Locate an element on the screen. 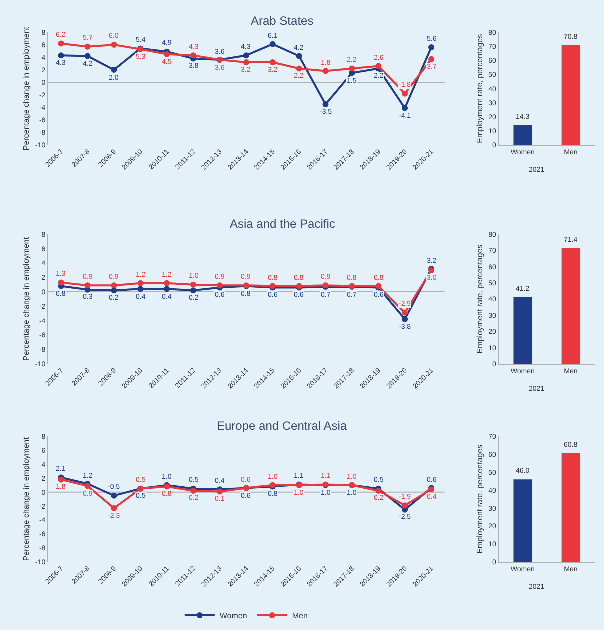 The height and width of the screenshot is (630, 604). chart-title: Arab States is located at coordinates (282, 21).